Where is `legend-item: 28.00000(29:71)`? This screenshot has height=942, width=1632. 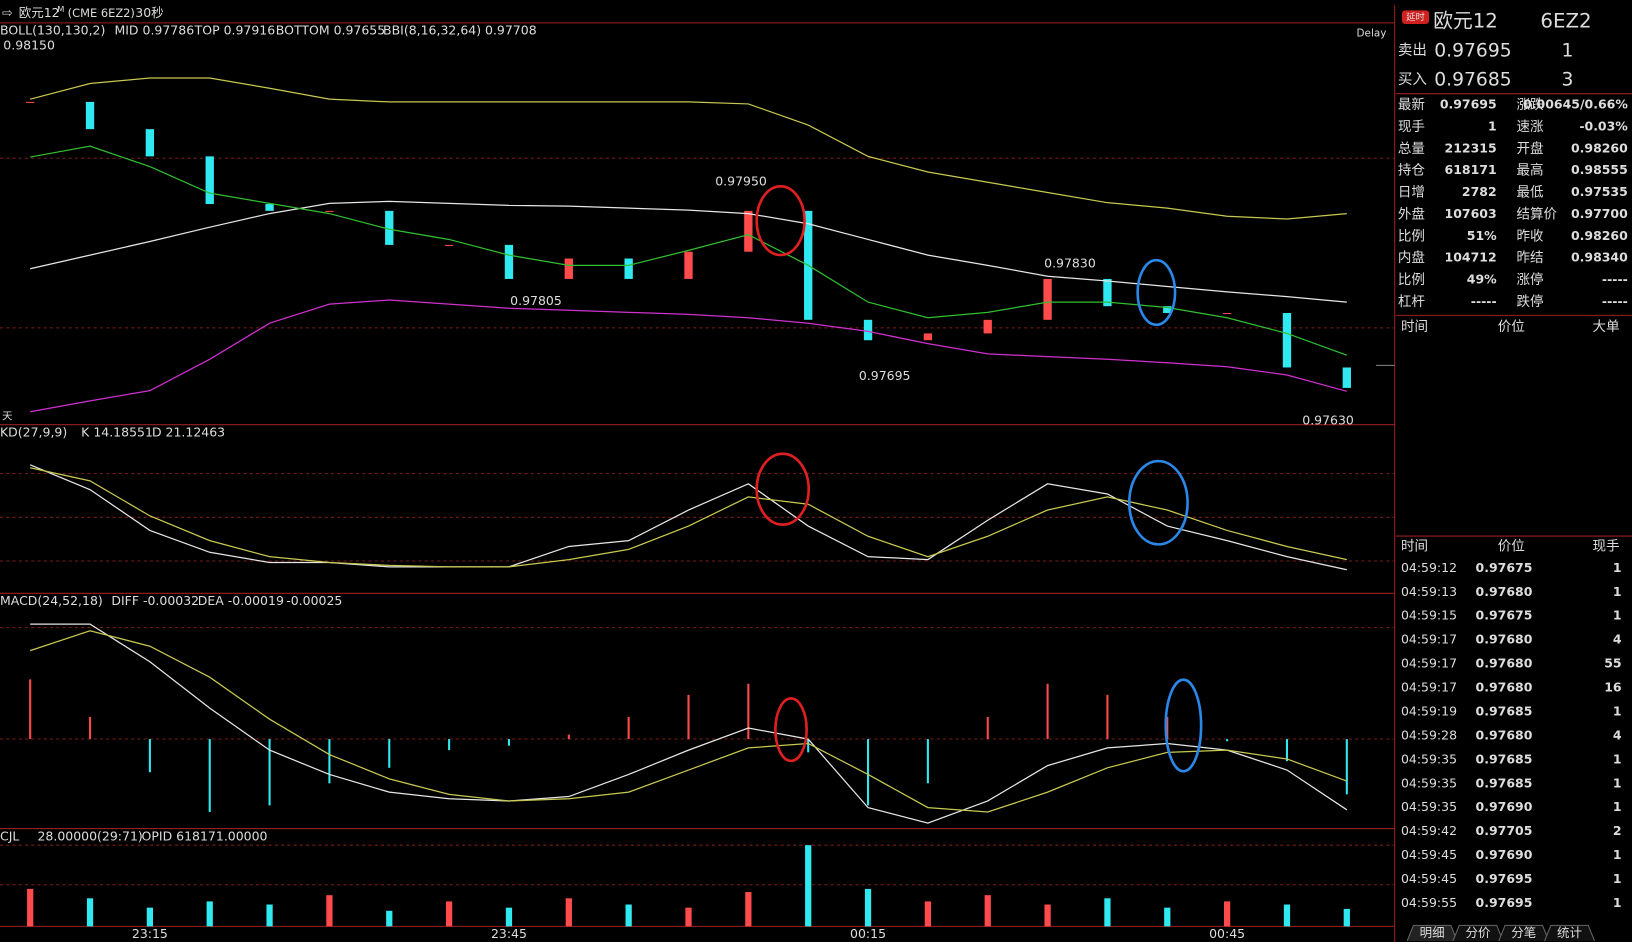 legend-item: 28.00000(29:71) is located at coordinates (89, 835).